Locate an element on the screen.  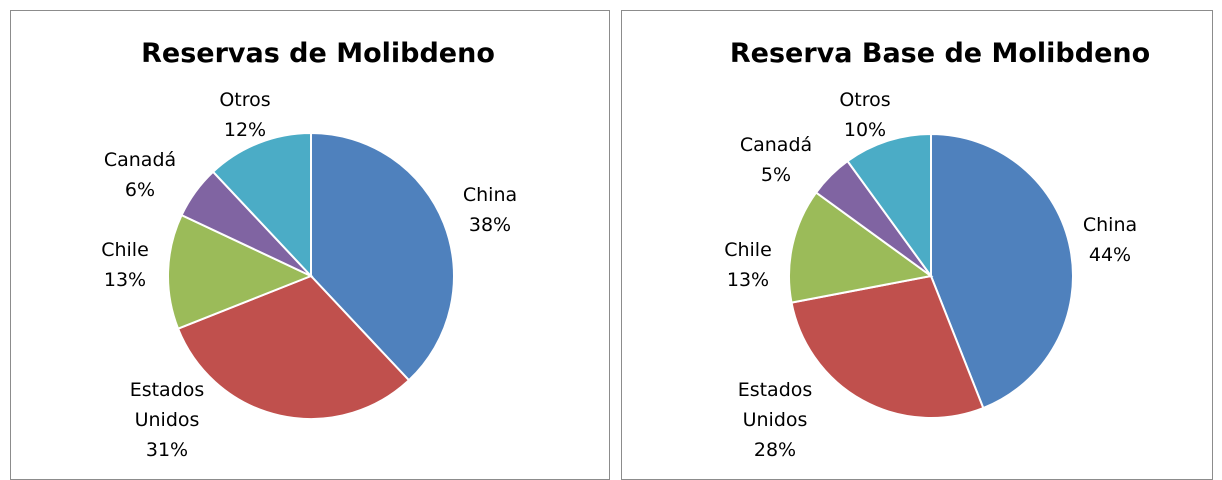
value-label: 6% is located at coordinates (140, 190).